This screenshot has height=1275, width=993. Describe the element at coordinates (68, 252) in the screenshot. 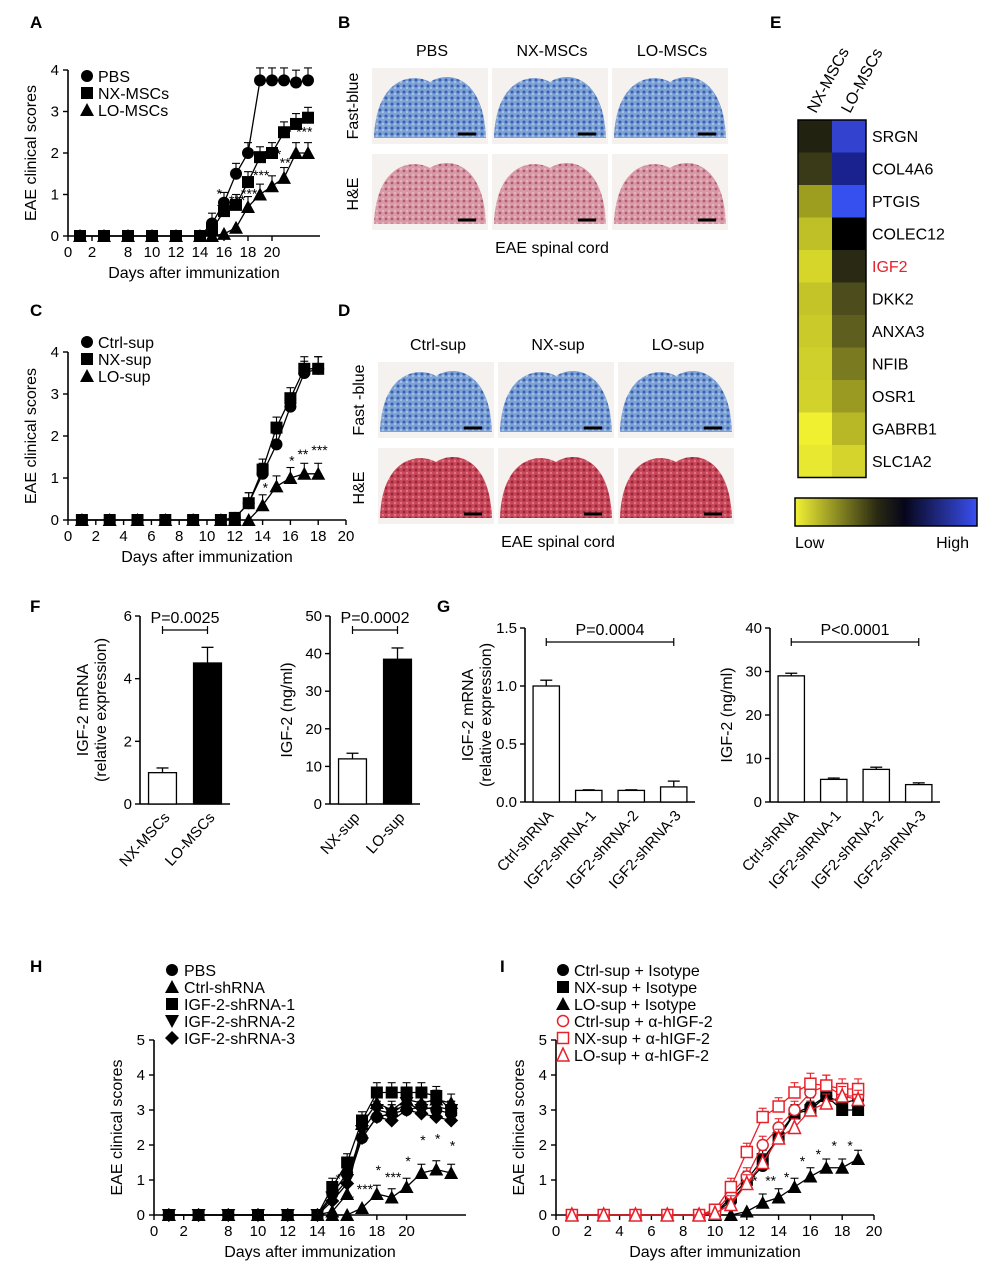

I see `x-tick-label: 0` at that location.